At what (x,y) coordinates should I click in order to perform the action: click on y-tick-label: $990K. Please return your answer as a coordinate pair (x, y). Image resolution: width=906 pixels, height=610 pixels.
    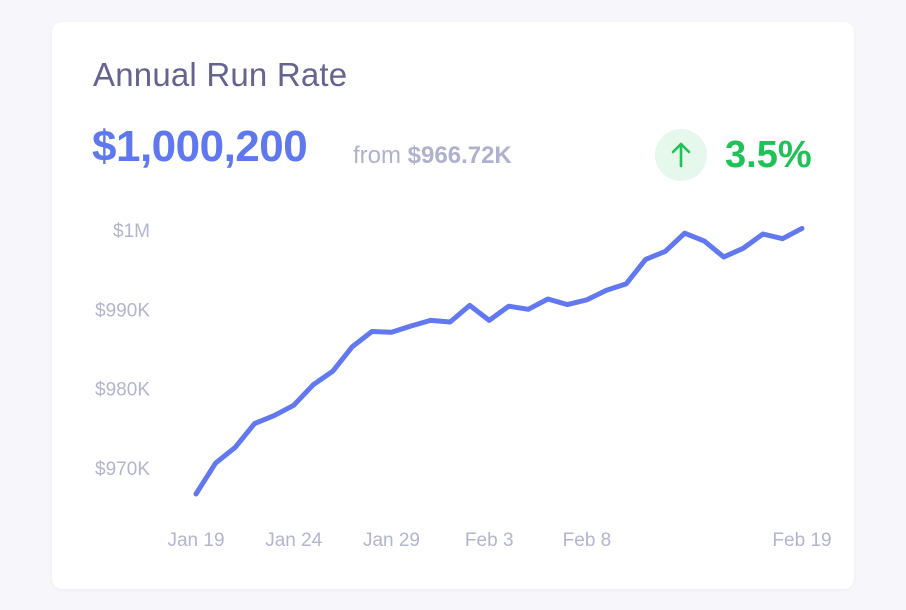
    Looking at the image, I should click on (122, 310).